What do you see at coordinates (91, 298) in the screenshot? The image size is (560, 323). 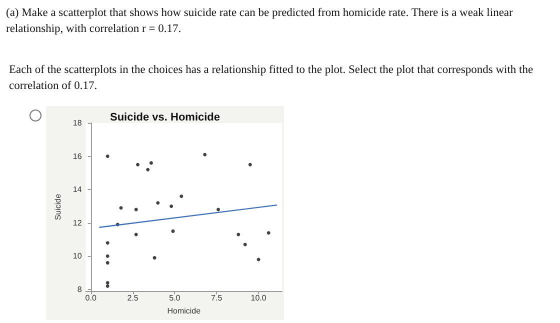 I see `x-tick-label: 0.0` at bounding box center [91, 298].